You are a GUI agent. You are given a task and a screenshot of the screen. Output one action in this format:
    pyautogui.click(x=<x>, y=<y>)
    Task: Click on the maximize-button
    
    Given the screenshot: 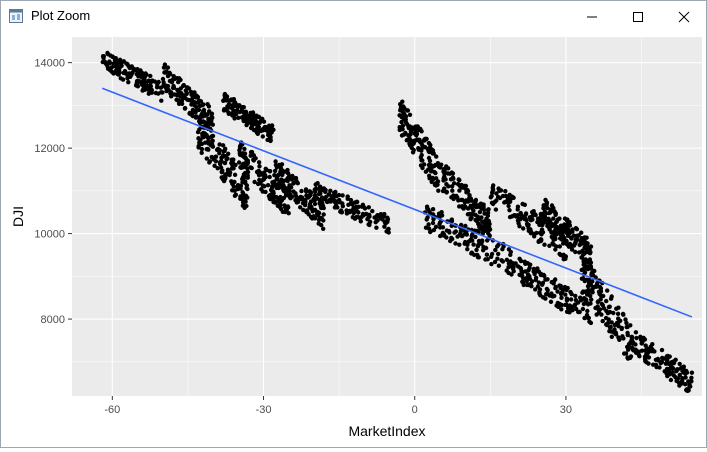 What is the action you would take?
    pyautogui.click(x=638, y=16)
    